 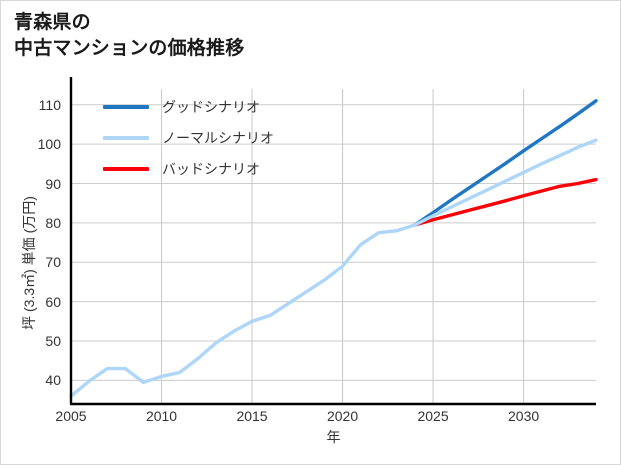 I want to click on x-tick-label: 2010, so click(x=161, y=416).